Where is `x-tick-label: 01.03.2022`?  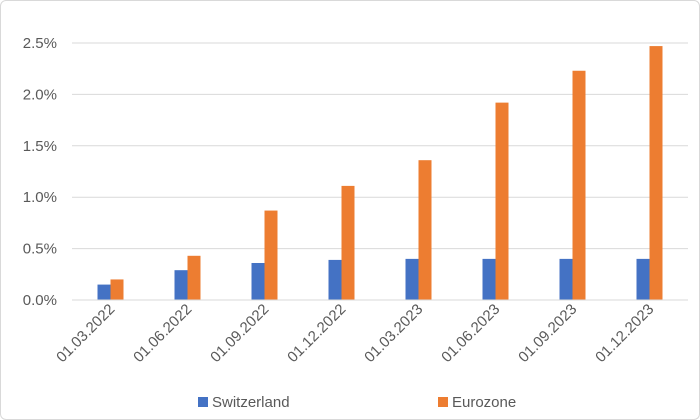 x-tick-label: 01.03.2022 is located at coordinates (85, 333).